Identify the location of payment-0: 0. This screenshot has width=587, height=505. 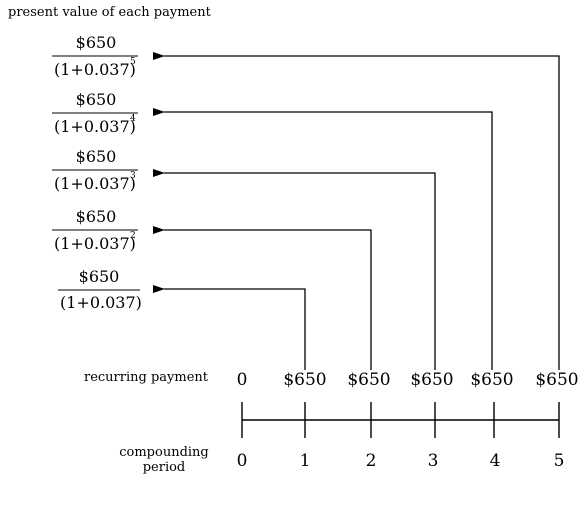
(242, 380).